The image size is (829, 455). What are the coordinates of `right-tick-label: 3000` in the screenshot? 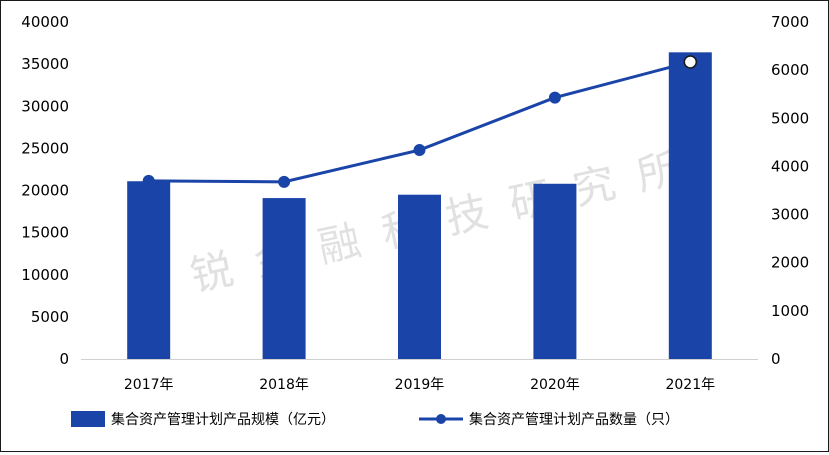 It's located at (790, 215).